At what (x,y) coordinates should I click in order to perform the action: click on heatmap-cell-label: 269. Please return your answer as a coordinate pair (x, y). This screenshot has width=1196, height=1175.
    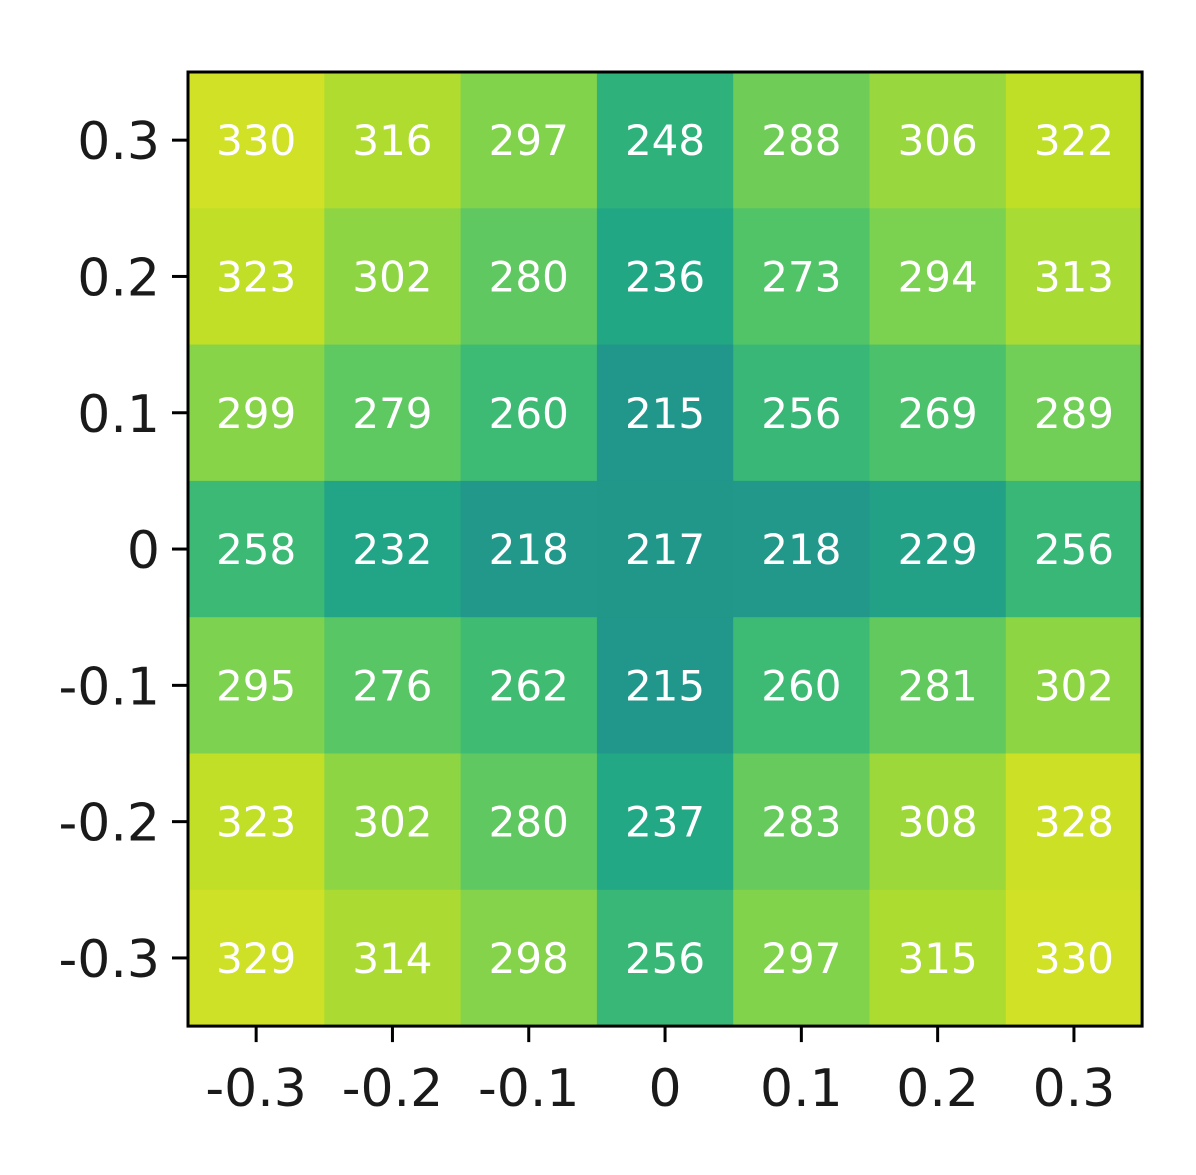
    Looking at the image, I should click on (938, 413).